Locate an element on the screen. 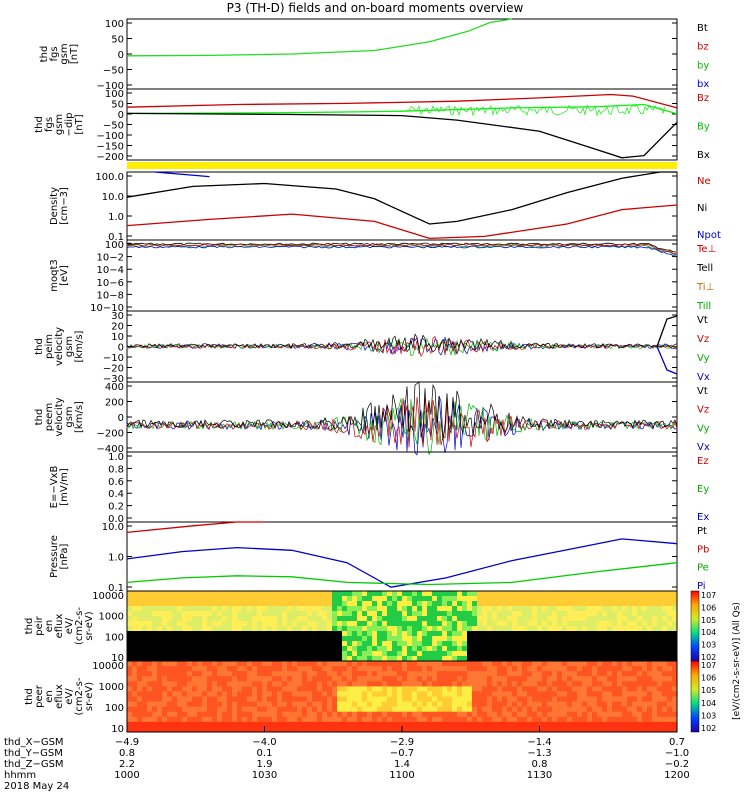 Image resolution: width=750 pixels, height=800 pixels. legend-entry: Tell is located at coordinates (704, 268).